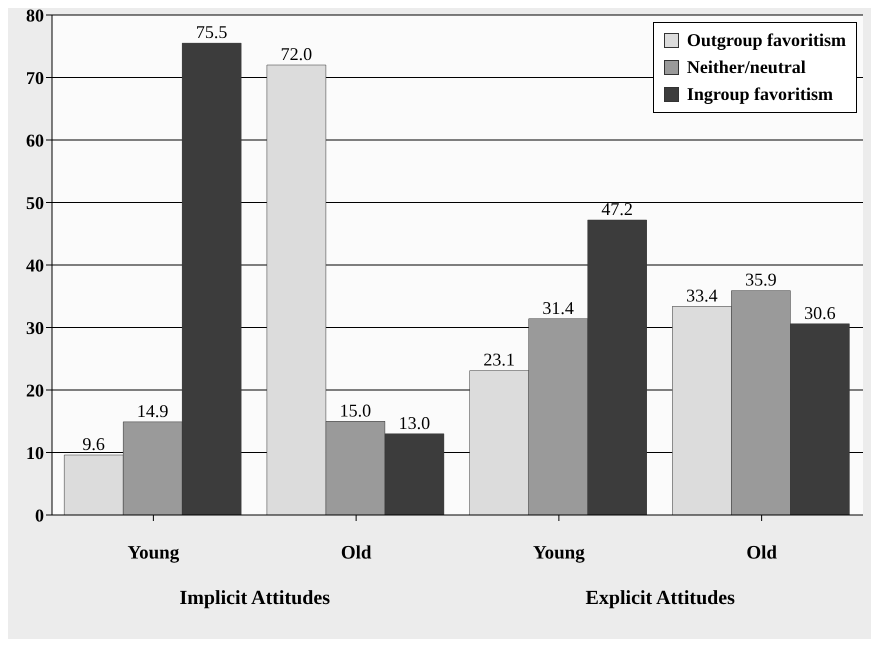  What do you see at coordinates (766, 40) in the screenshot?
I see `legend-label: Outgroup favoritism` at bounding box center [766, 40].